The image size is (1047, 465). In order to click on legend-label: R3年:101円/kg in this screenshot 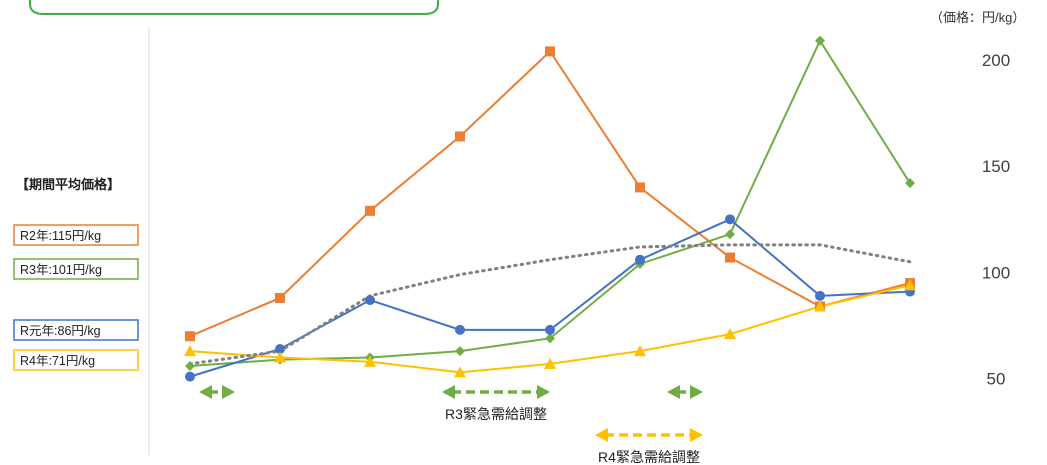, I will do `click(61, 270)`.